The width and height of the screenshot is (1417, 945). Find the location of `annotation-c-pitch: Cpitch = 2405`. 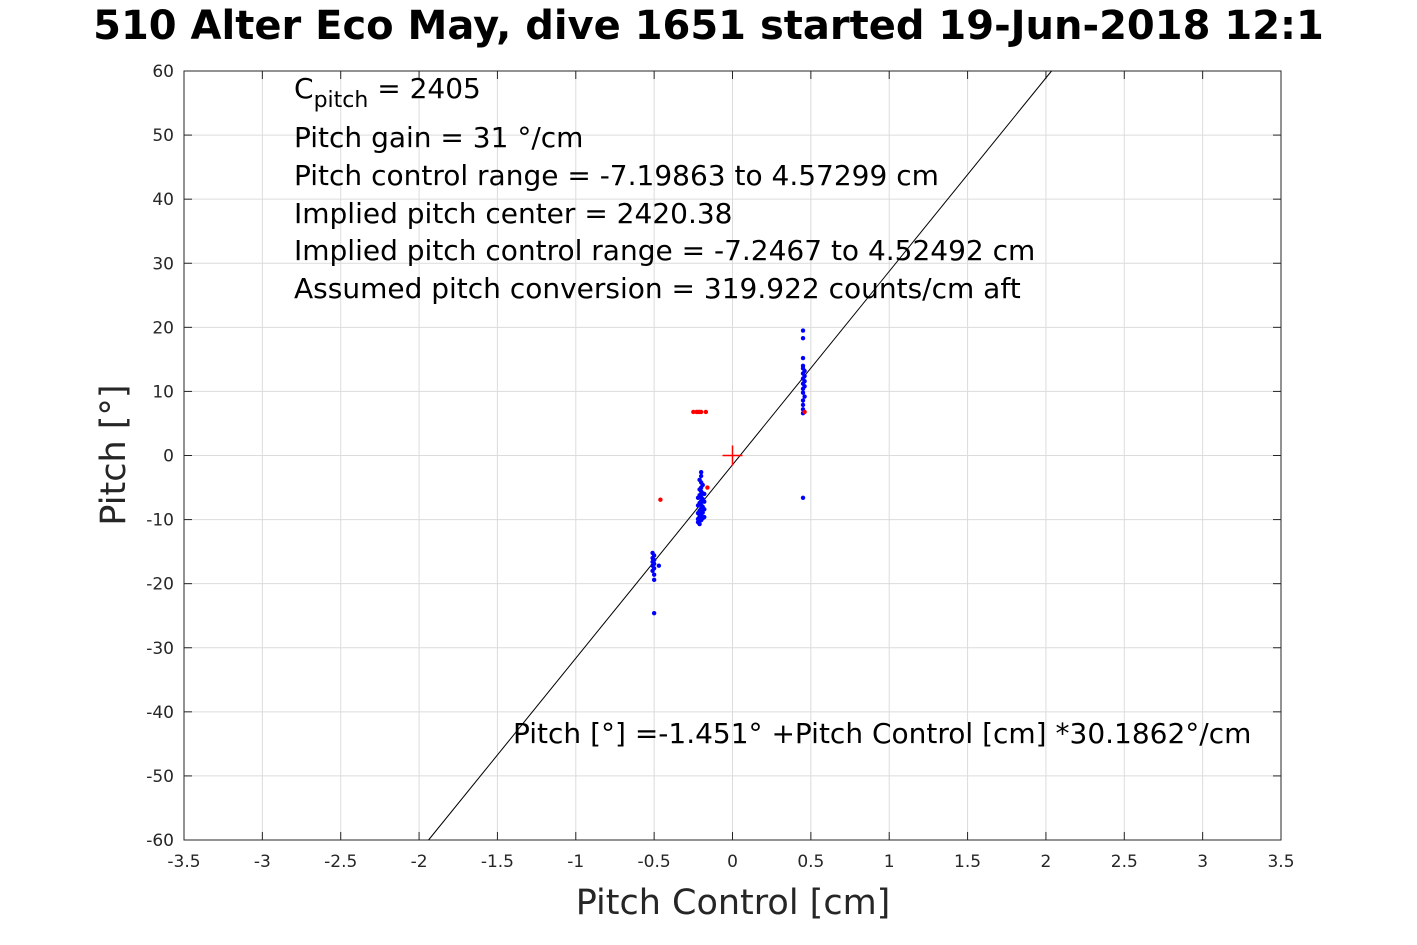

annotation-c-pitch: Cpitch = 2405 is located at coordinates (387, 92).